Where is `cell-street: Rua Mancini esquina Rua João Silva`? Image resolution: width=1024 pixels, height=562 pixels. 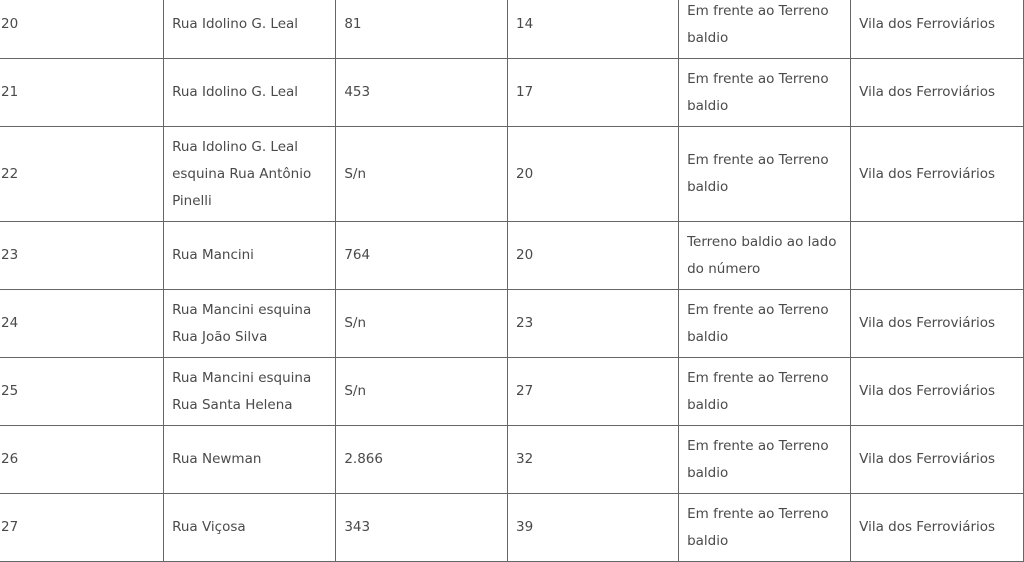 cell-street: Rua Mancini esquina Rua João Silva is located at coordinates (250, 323).